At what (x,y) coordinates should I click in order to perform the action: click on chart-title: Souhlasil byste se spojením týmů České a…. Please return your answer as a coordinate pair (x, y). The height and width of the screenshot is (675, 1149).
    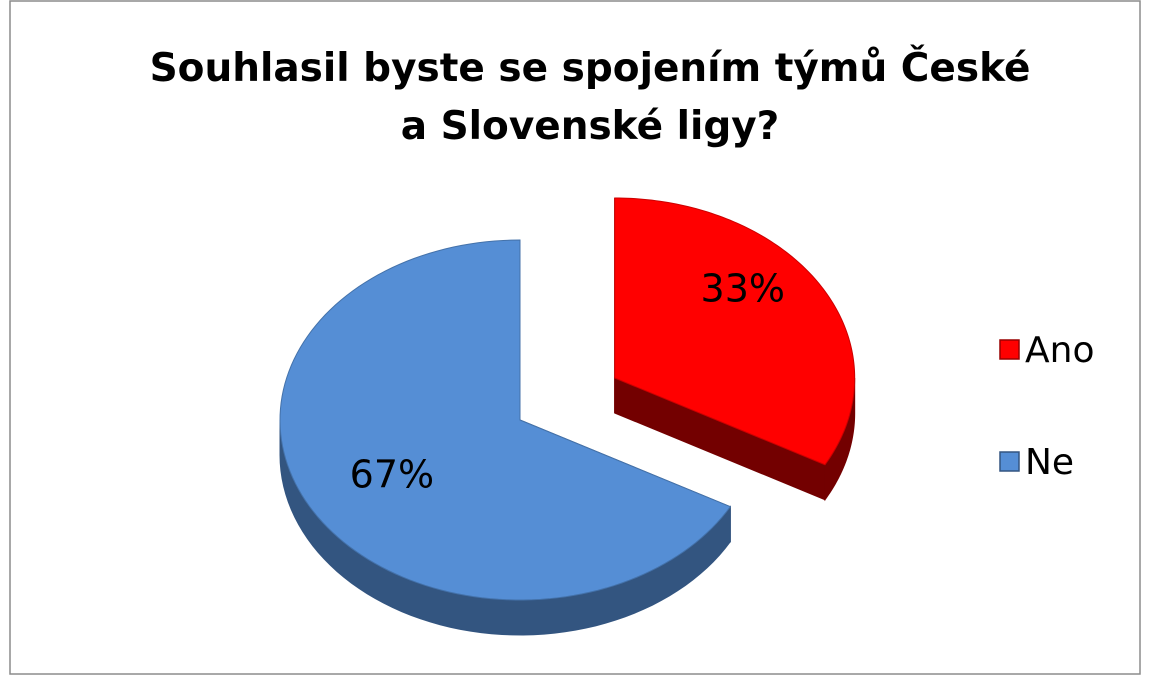
    Looking at the image, I should click on (590, 97).